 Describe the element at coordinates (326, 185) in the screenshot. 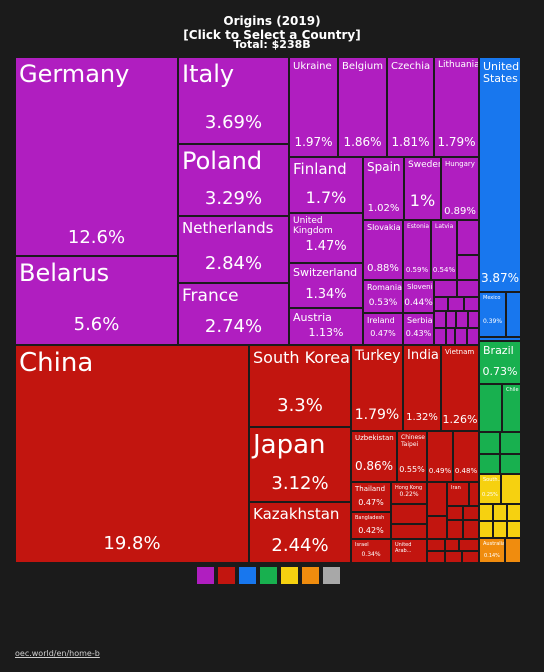

I see `treemap-cell-finland: Finland 1.7%` at that location.